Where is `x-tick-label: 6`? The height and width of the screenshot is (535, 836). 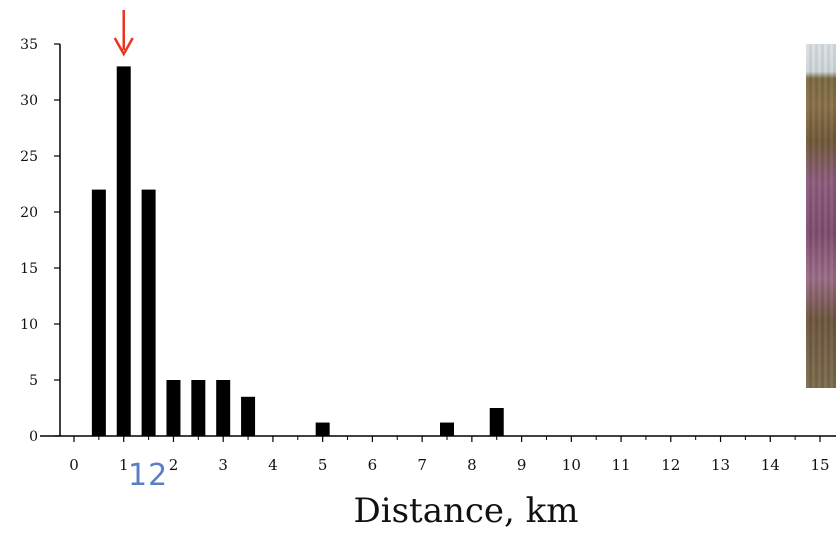 x-tick-label: 6 is located at coordinates (373, 465).